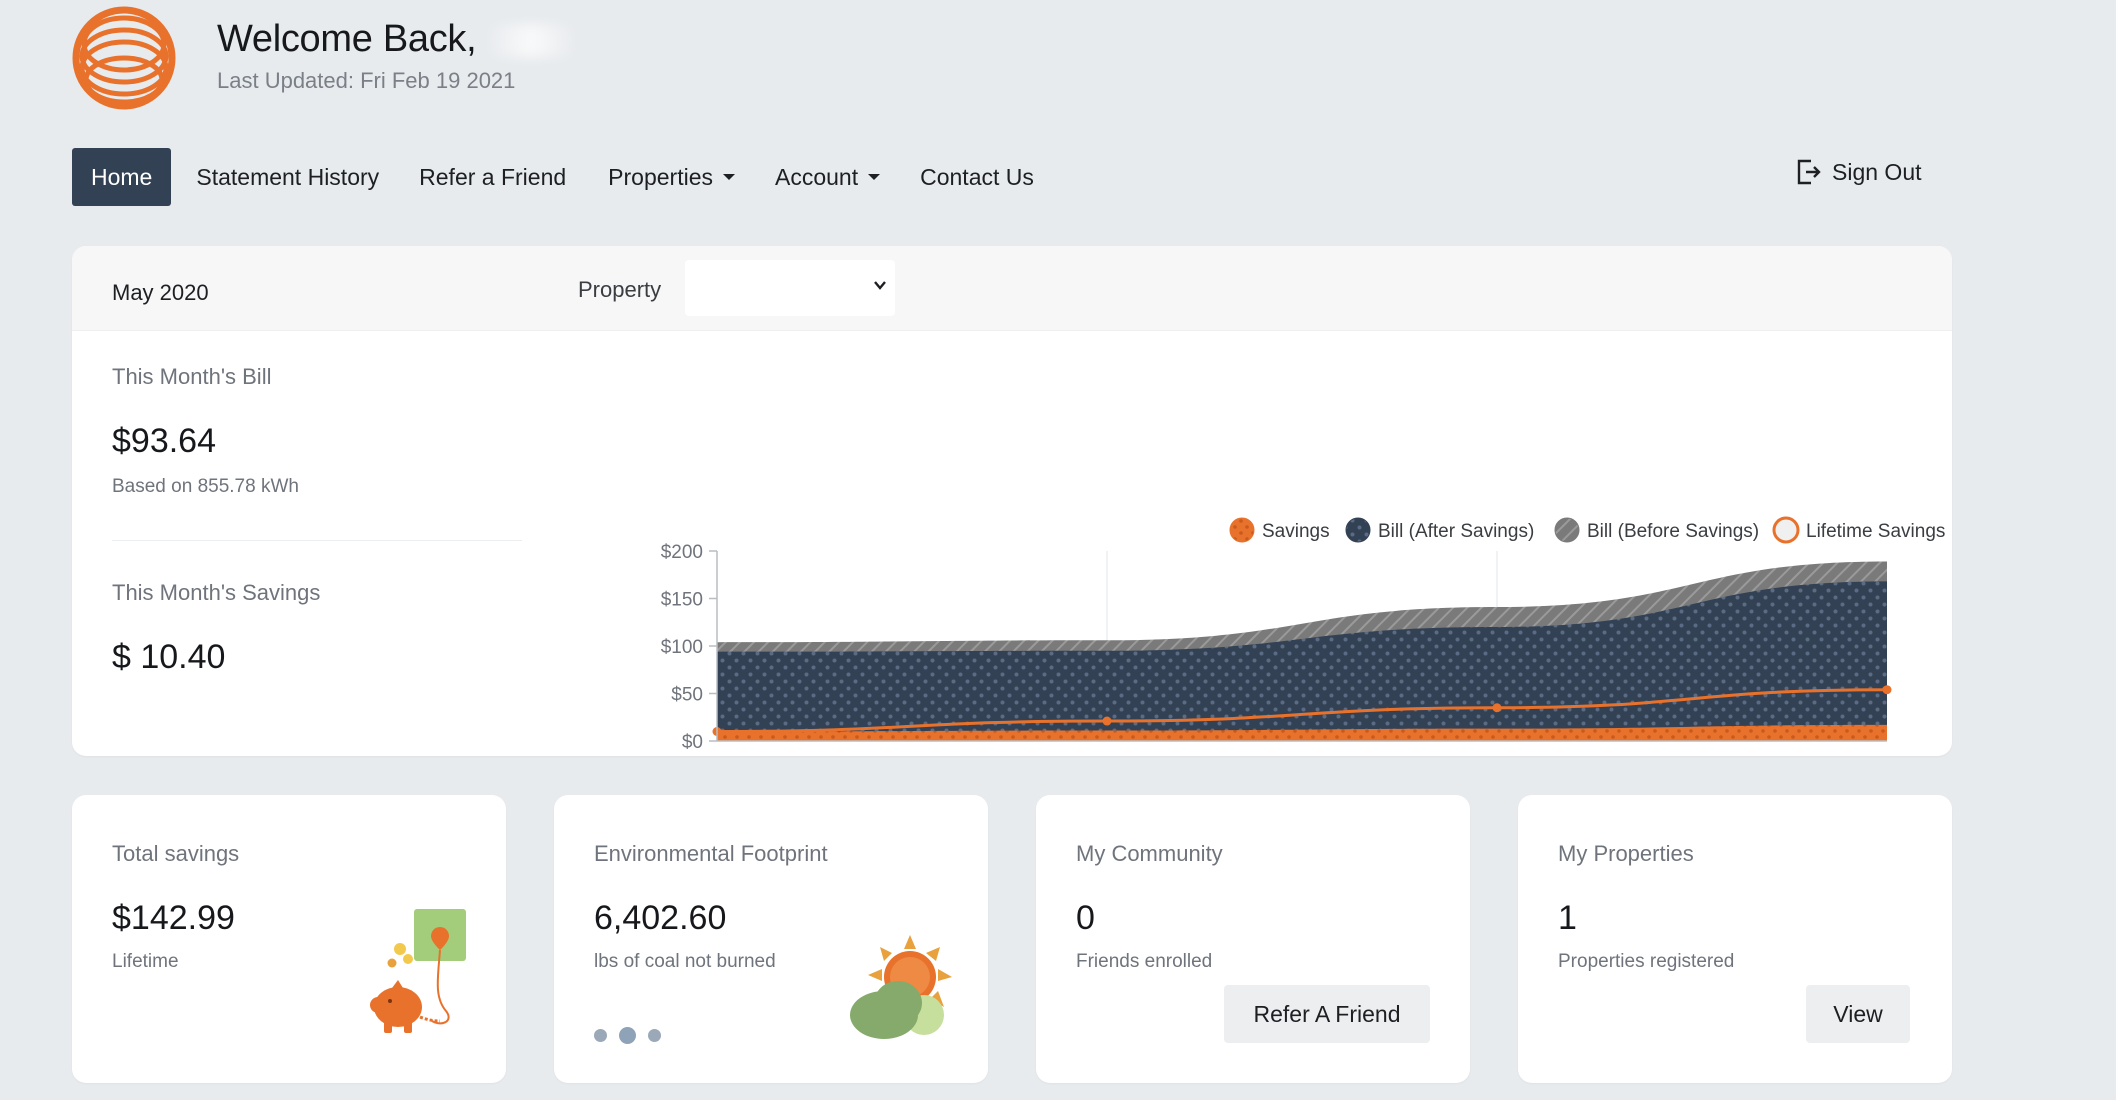 The image size is (2116, 1100). Describe the element at coordinates (124, 58) in the screenshot. I see `company-logo` at that location.